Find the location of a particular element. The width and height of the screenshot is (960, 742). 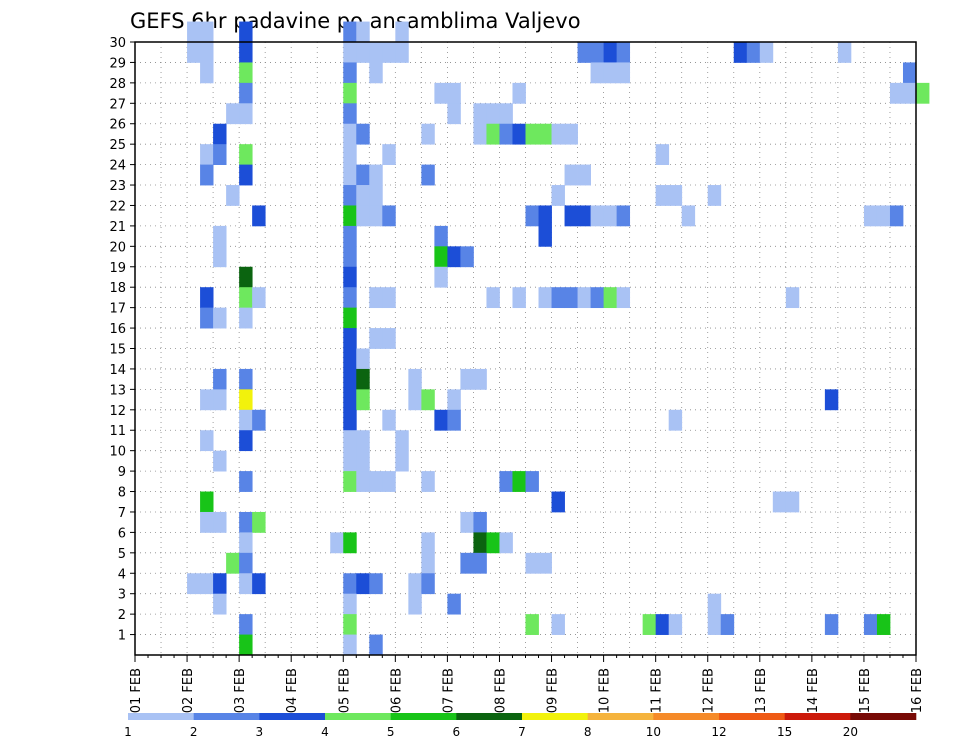

x-tick-label: 04 FEB is located at coordinates (292, 690).